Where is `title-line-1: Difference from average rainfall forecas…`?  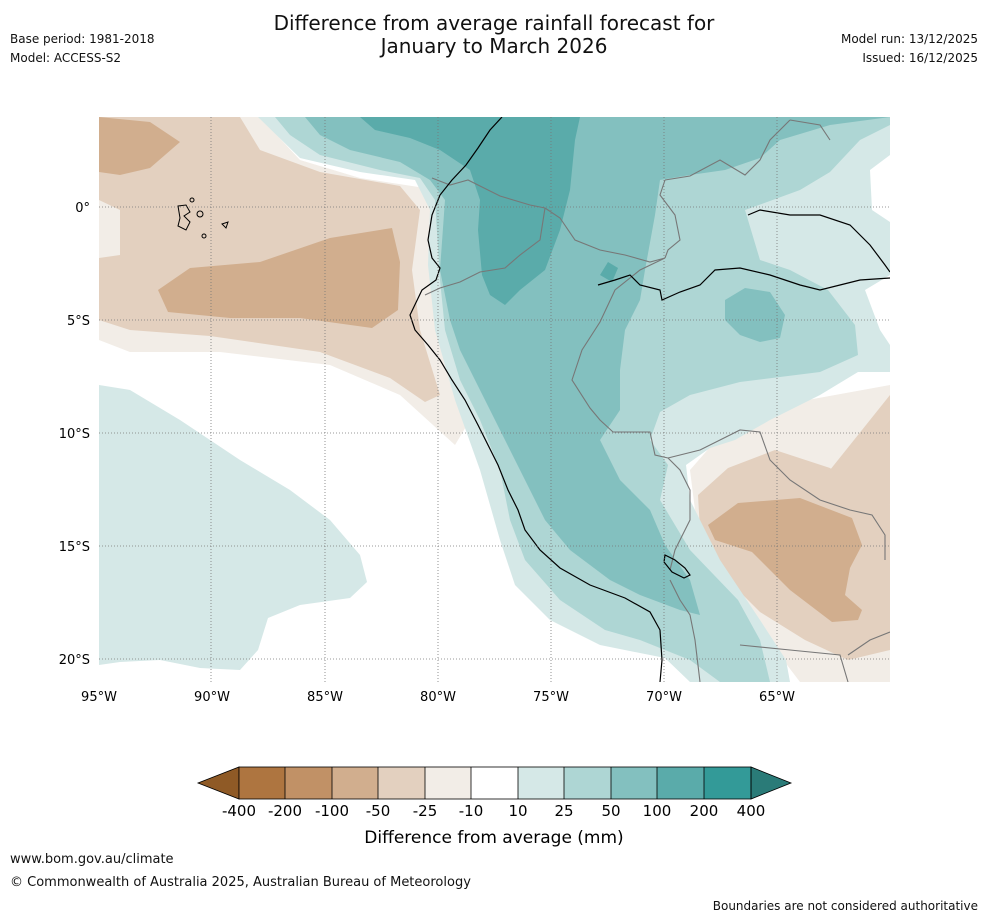
title-line-1: Difference from average rainfall forecas… is located at coordinates (494, 23).